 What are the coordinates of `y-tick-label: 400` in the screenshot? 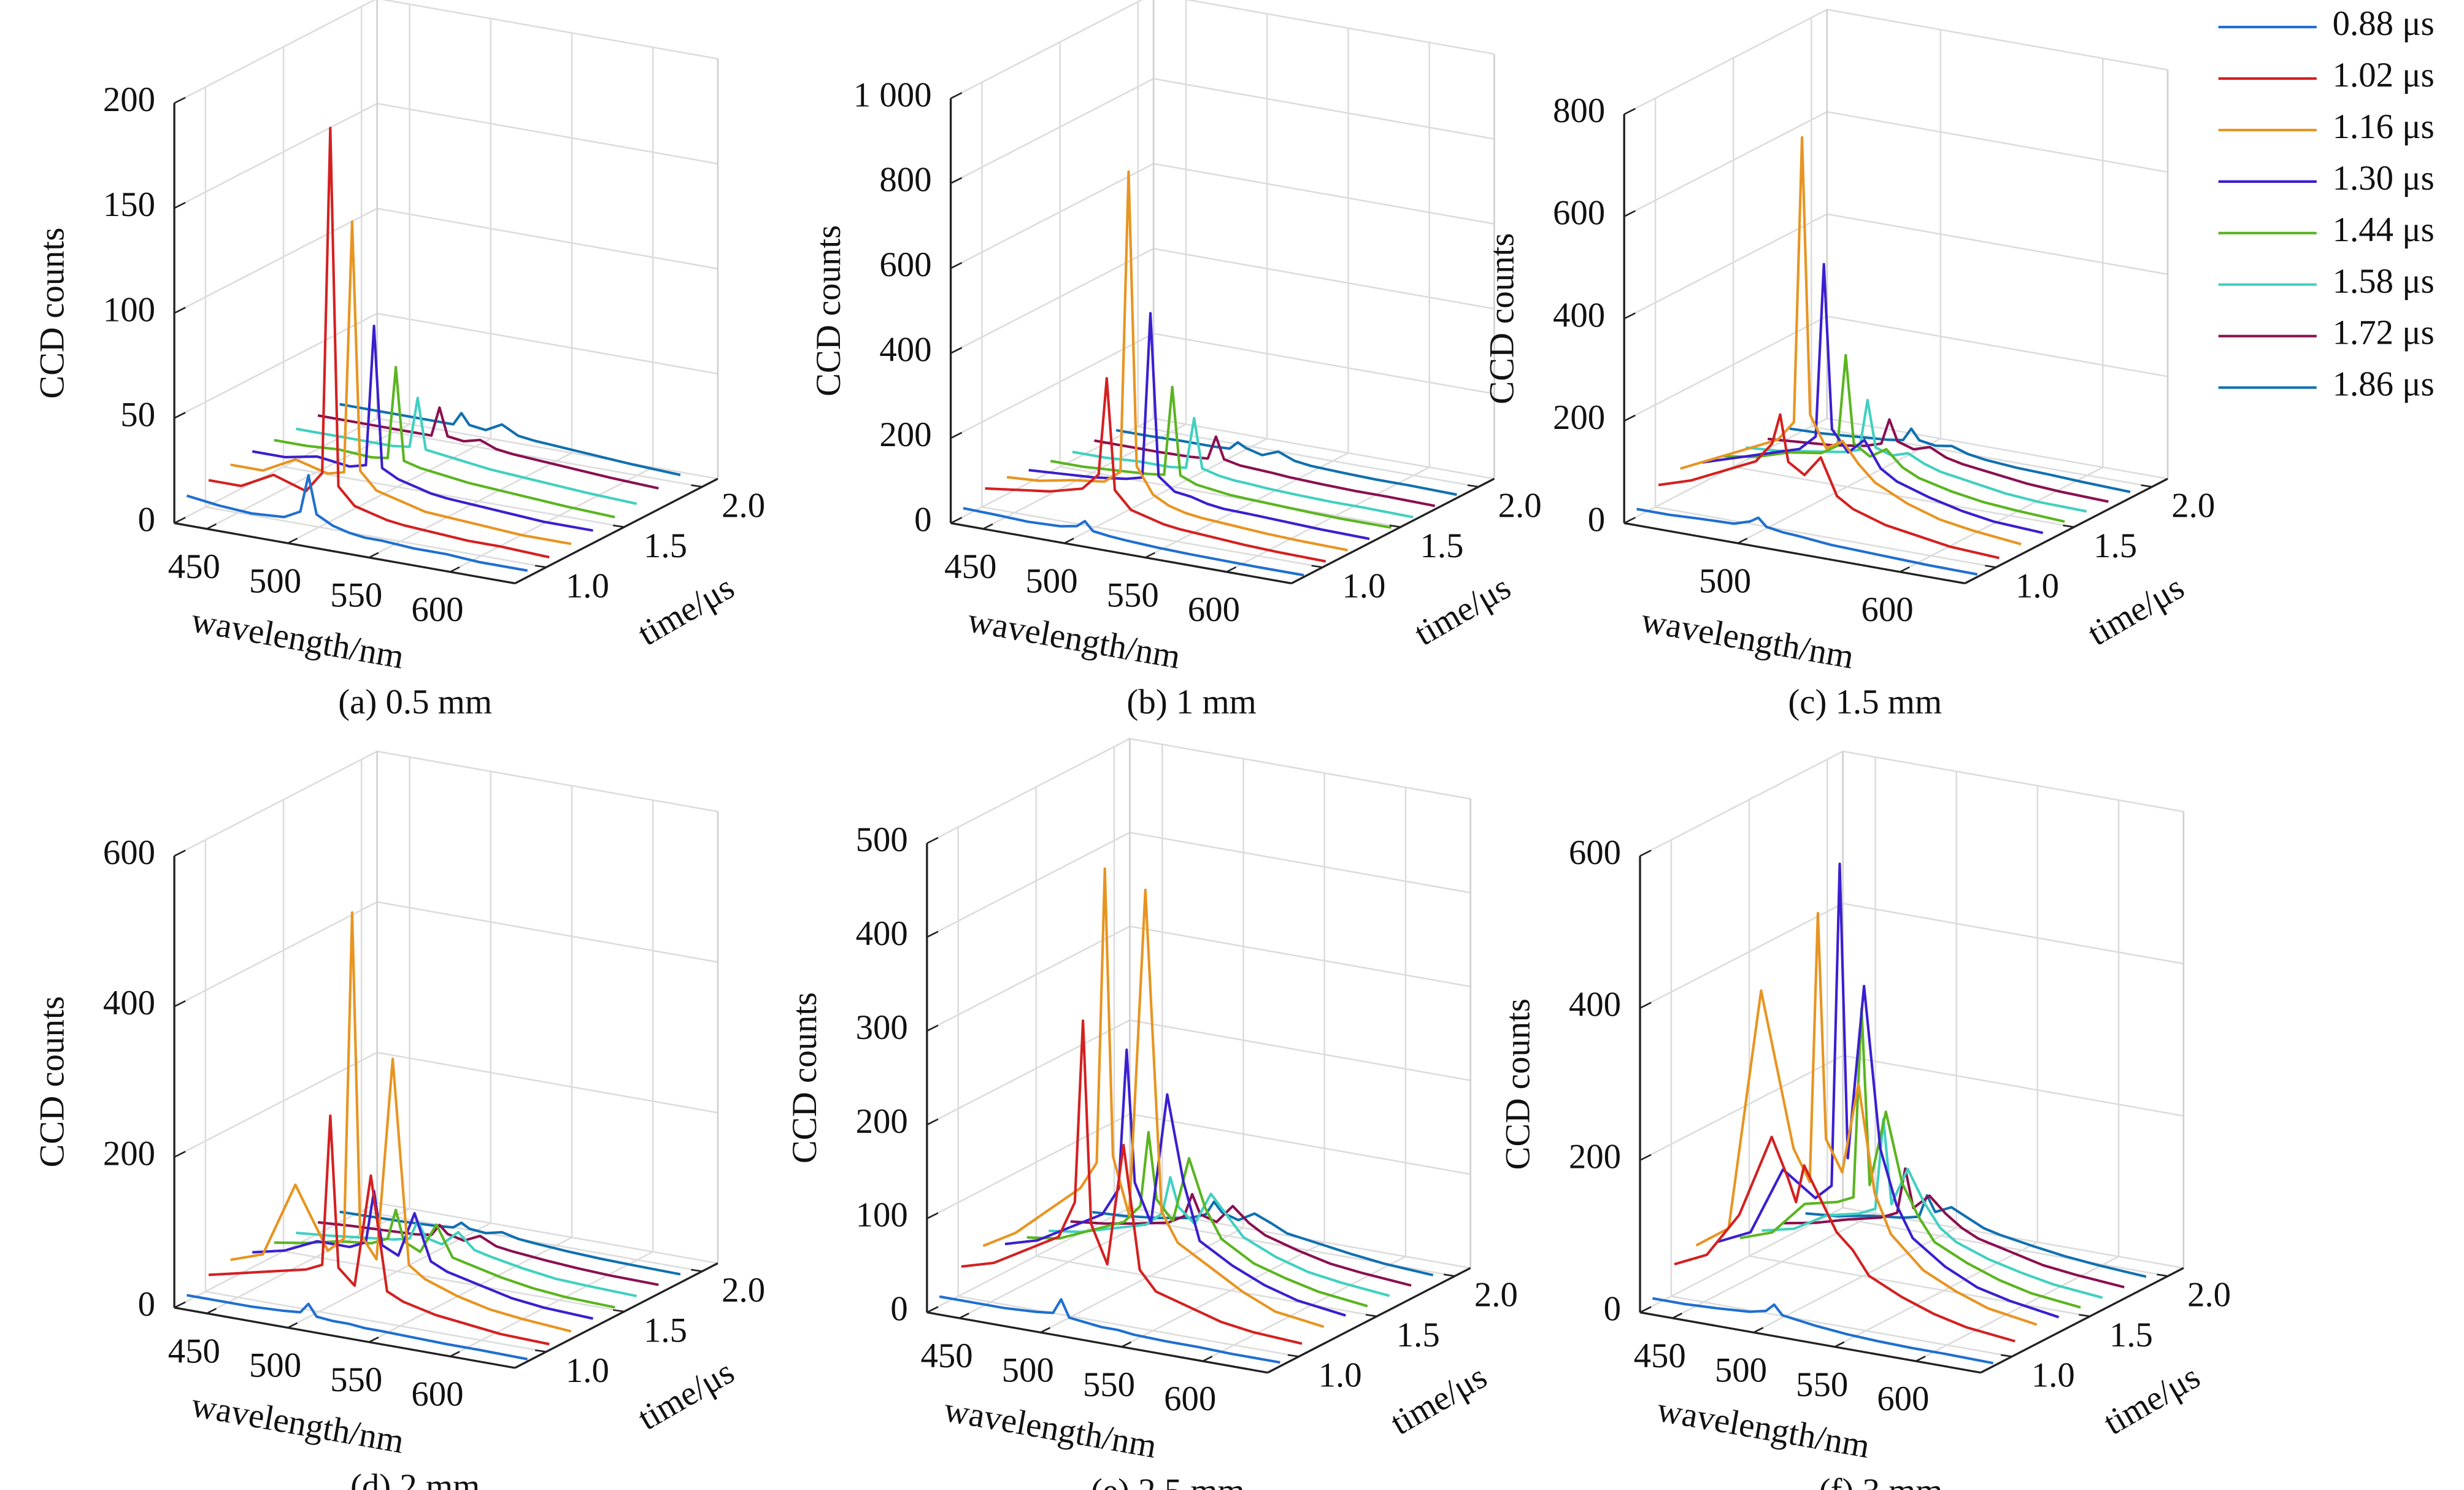 It's located at (1595, 1005).